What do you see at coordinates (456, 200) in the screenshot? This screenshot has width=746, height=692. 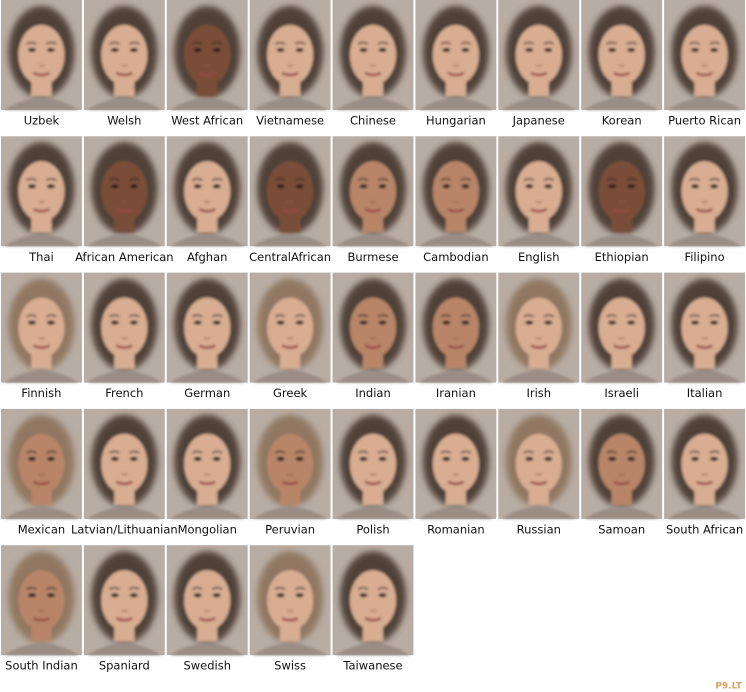 I see `face-cell: Cambodian` at bounding box center [456, 200].